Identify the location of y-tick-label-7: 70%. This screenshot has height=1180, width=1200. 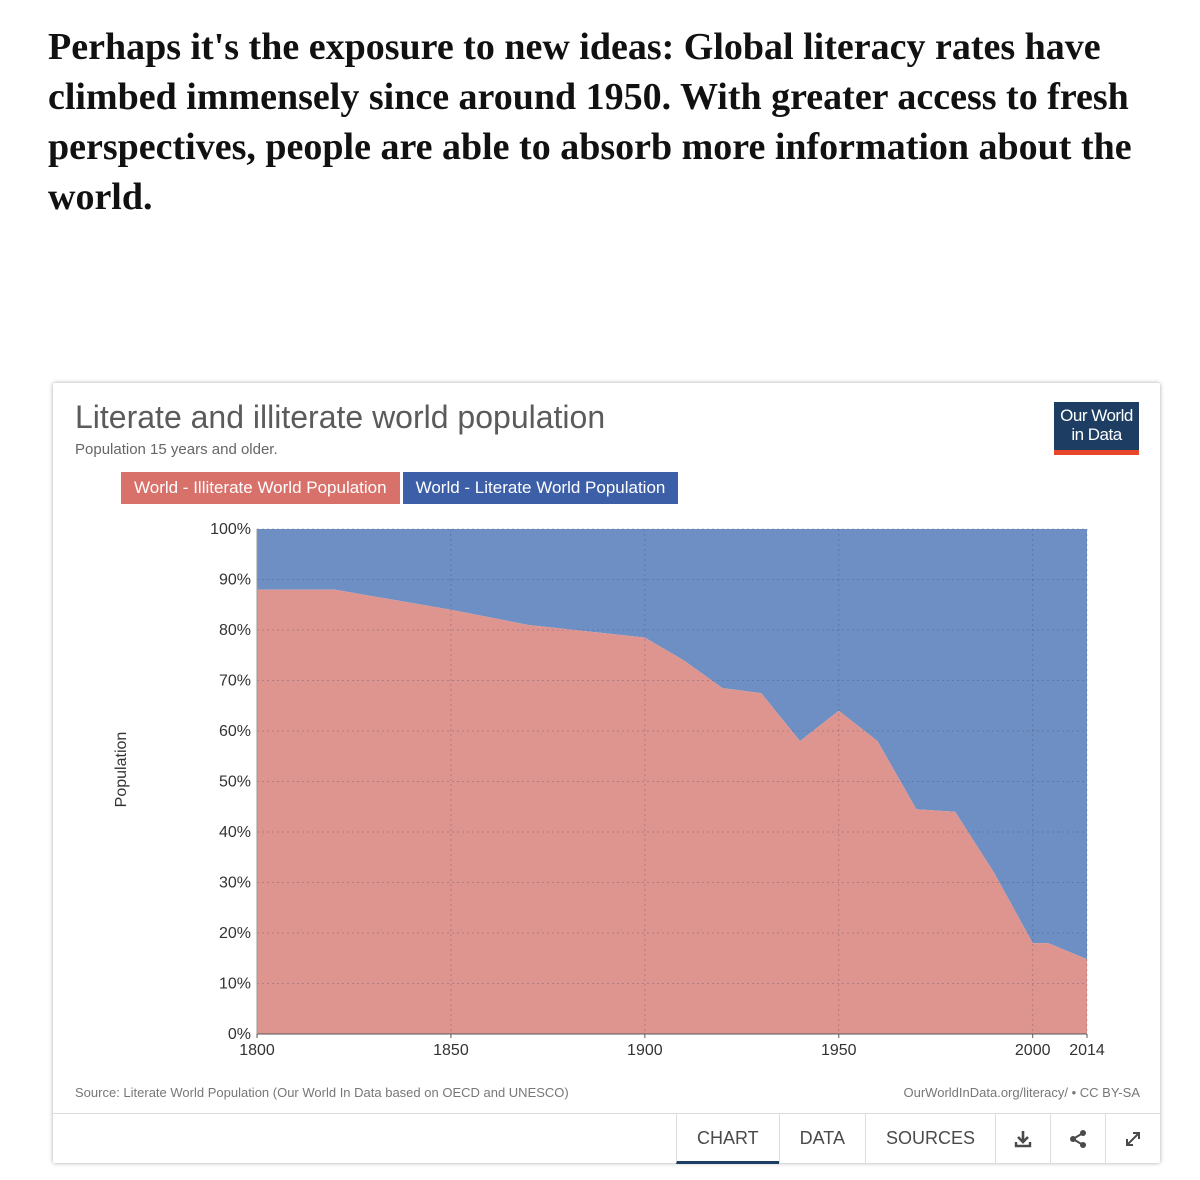
(235, 681).